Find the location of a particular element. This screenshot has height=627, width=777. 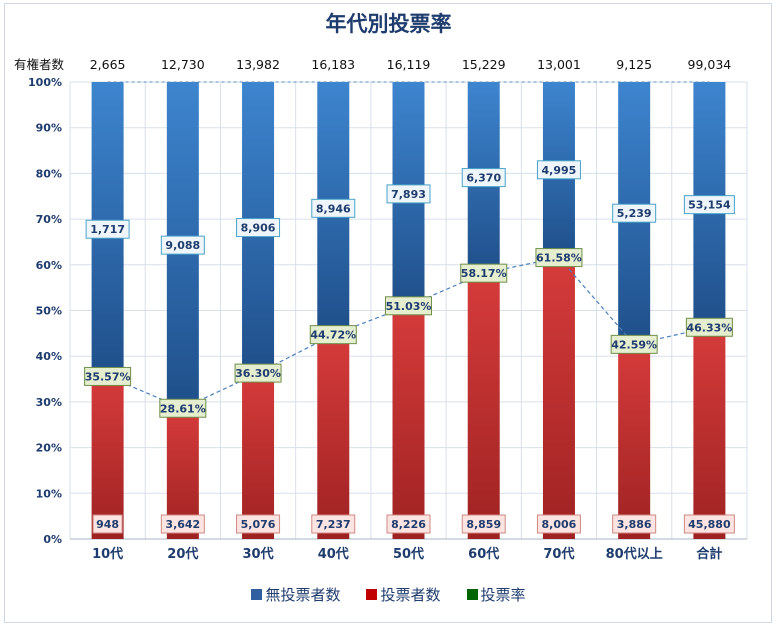

eligible-voters-value: 13,982 is located at coordinates (258, 64).